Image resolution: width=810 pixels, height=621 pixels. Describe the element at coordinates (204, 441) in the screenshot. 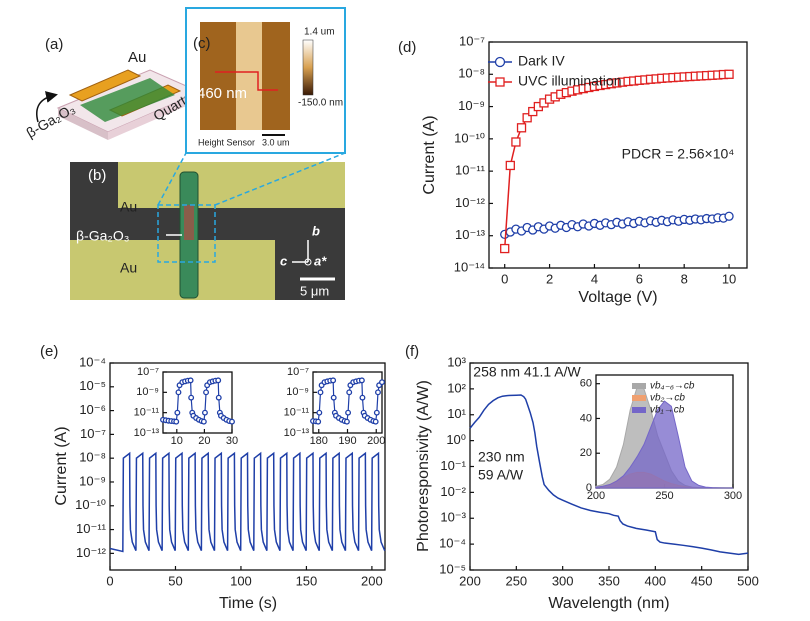

I see `x-tick-label: 20` at that location.